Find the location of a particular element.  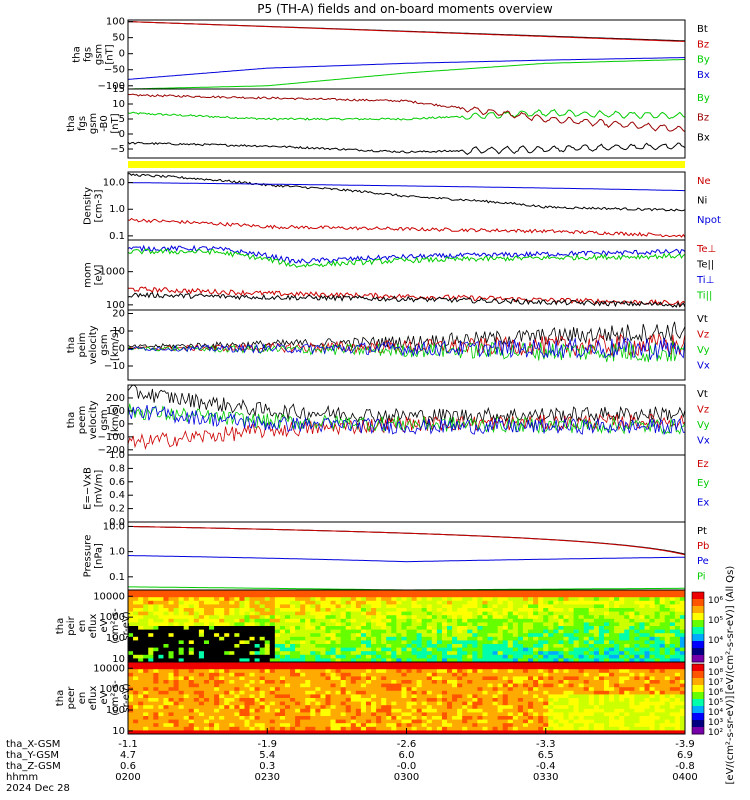

xrow-value: 0200 is located at coordinates (127, 777).